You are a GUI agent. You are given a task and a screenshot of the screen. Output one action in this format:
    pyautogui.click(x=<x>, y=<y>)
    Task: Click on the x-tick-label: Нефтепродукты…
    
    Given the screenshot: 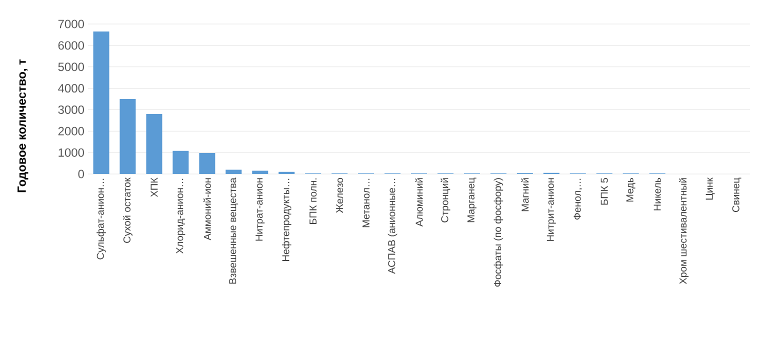 What is the action you would take?
    pyautogui.click(x=287, y=219)
    